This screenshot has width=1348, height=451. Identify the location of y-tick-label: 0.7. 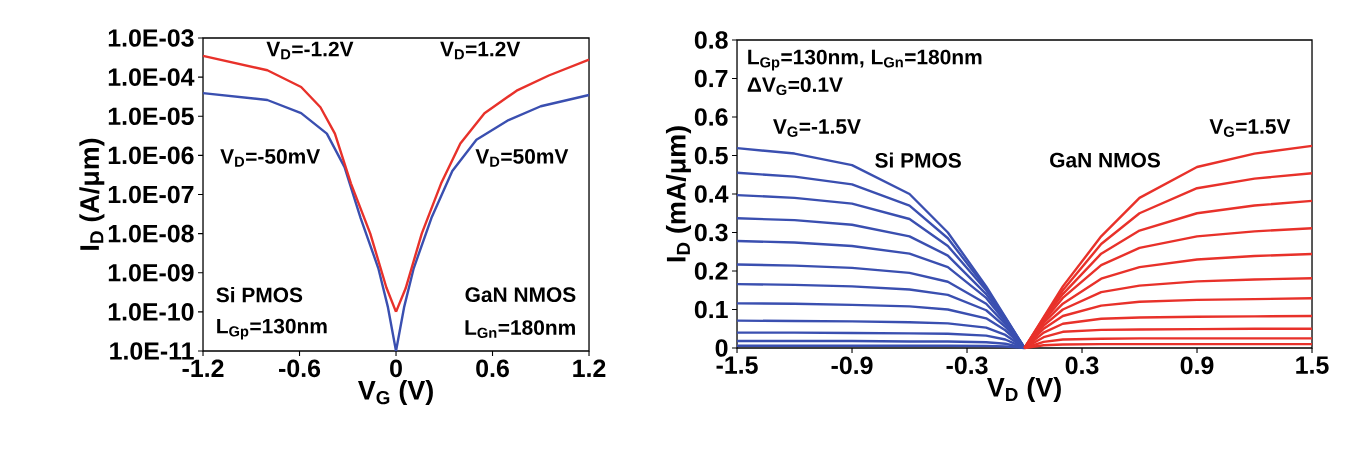
(711, 78).